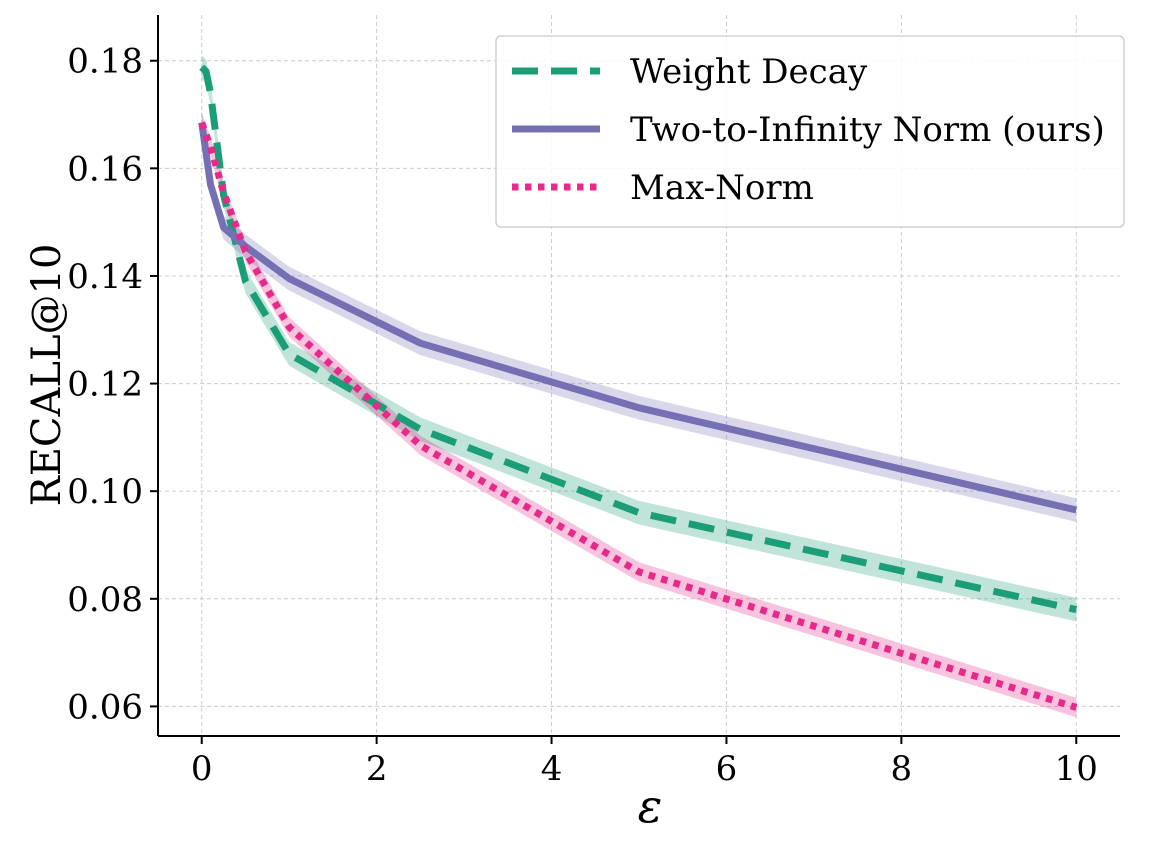 The width and height of the screenshot is (1162, 858). What do you see at coordinates (105, 707) in the screenshot?
I see `y-tick-label: 0.06` at bounding box center [105, 707].